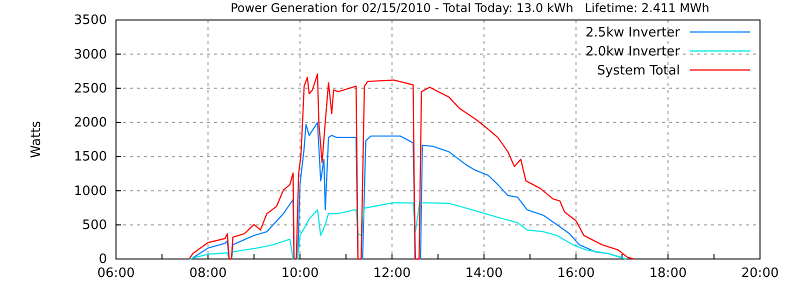 This screenshot has height=300, width=800. What do you see at coordinates (90, 157) in the screenshot?
I see `y-tick-label: 1500` at bounding box center [90, 157].